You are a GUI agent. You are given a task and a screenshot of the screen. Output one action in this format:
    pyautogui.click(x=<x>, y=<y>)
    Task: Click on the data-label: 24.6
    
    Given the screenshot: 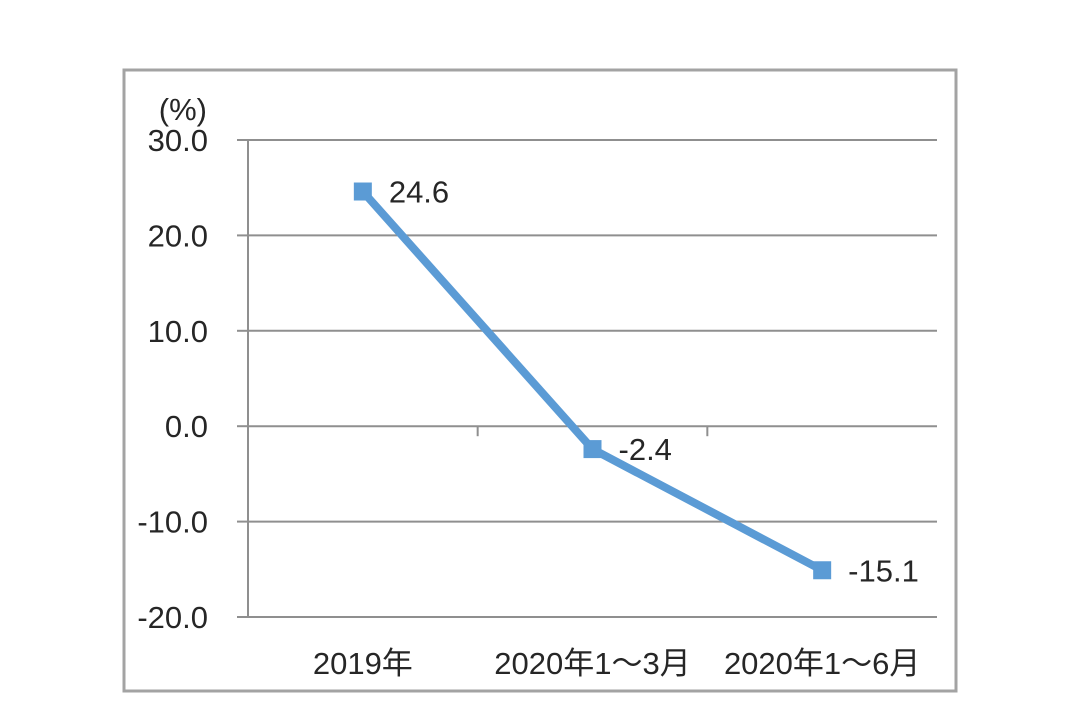 What is the action you would take?
    pyautogui.click(x=419, y=192)
    